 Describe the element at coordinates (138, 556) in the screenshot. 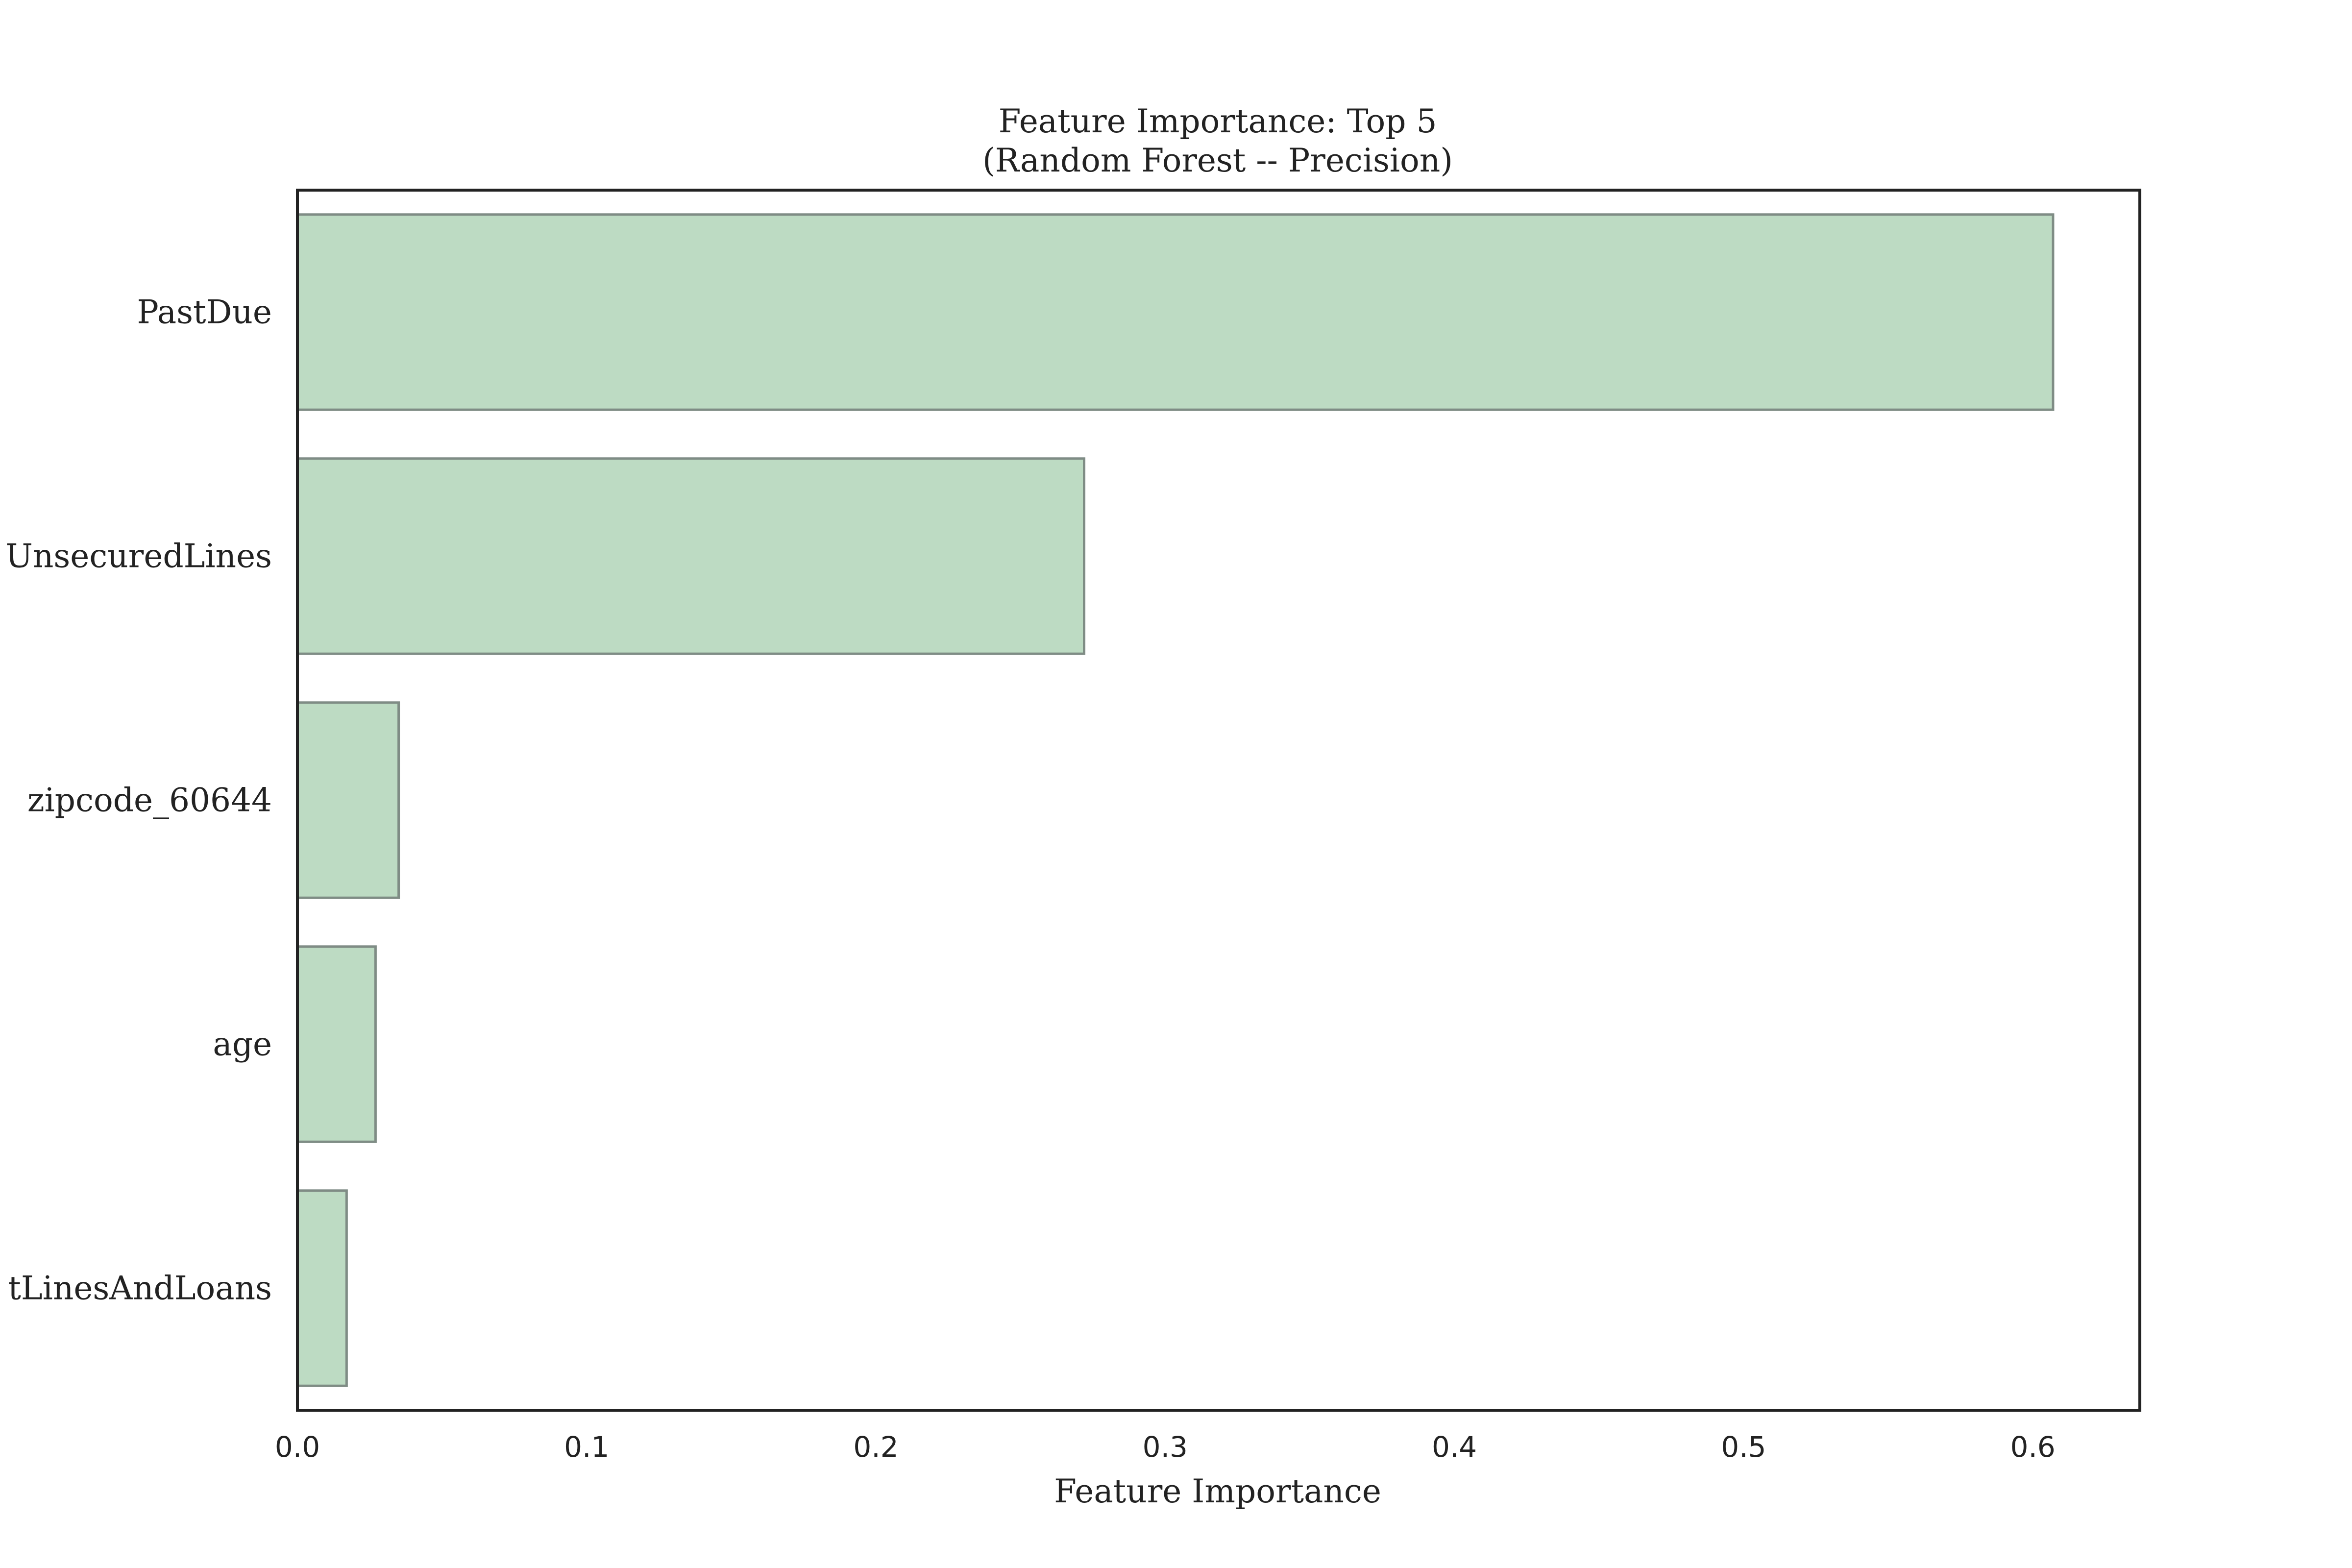

I see `category-label: UnsecuredLines` at that location.